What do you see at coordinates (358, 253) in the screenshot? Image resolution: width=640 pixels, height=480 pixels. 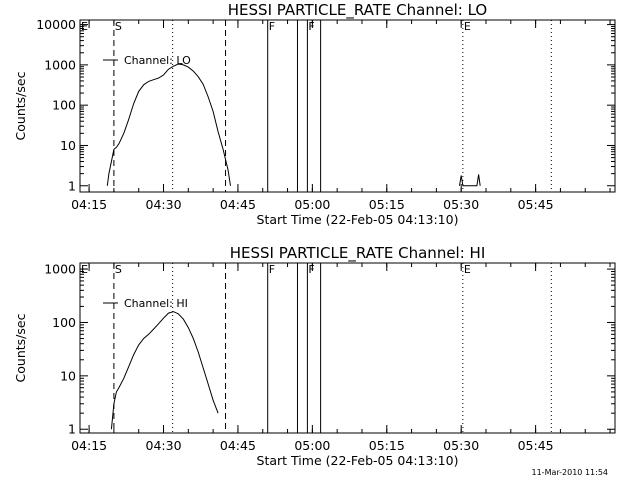 I see `chart-title: HESSI PARTICLE_RATE Channel: HI` at bounding box center [358, 253].